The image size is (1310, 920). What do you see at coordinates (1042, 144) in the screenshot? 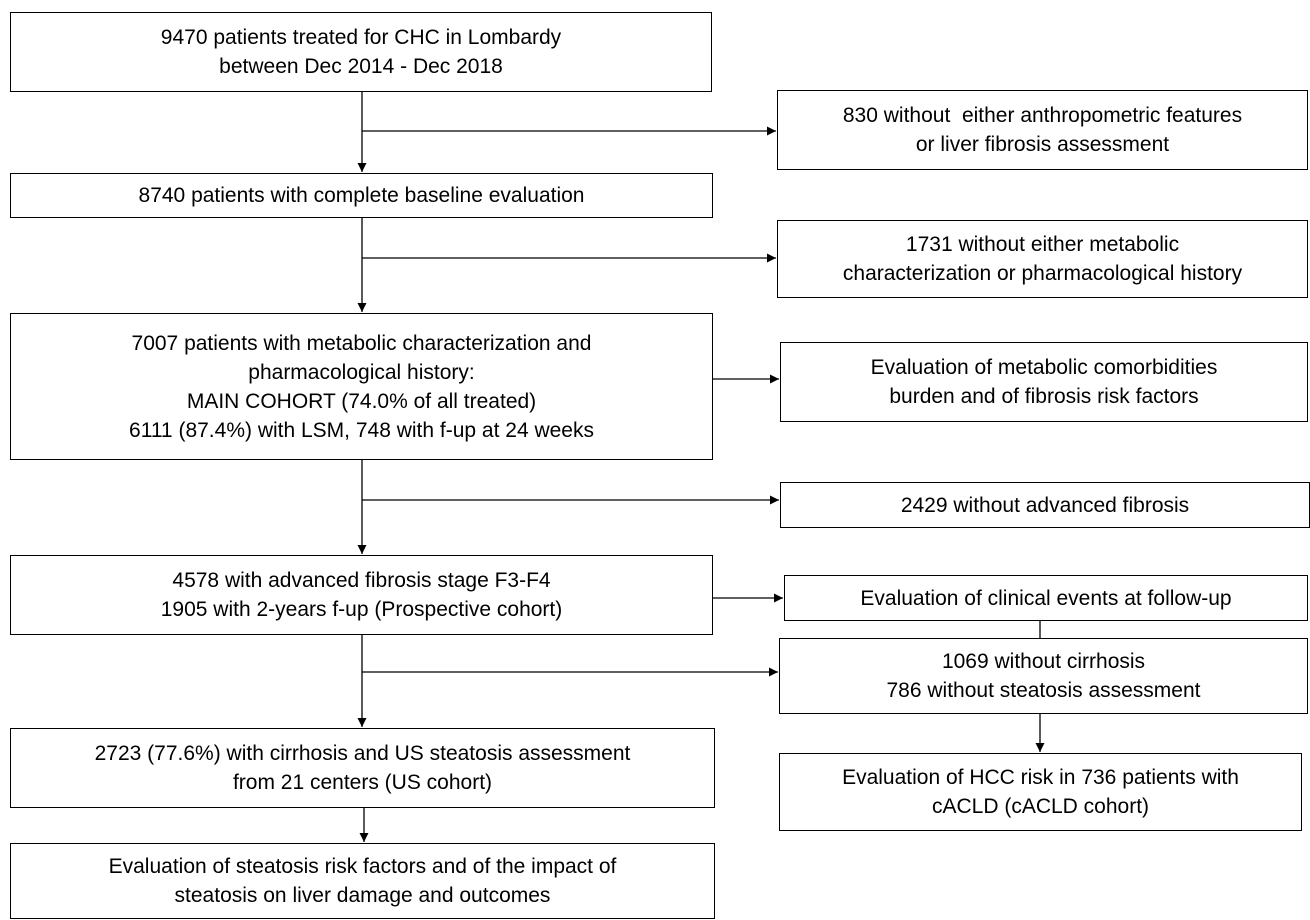
I see `box-text: or liver fibrosis assessment` at bounding box center [1042, 144].